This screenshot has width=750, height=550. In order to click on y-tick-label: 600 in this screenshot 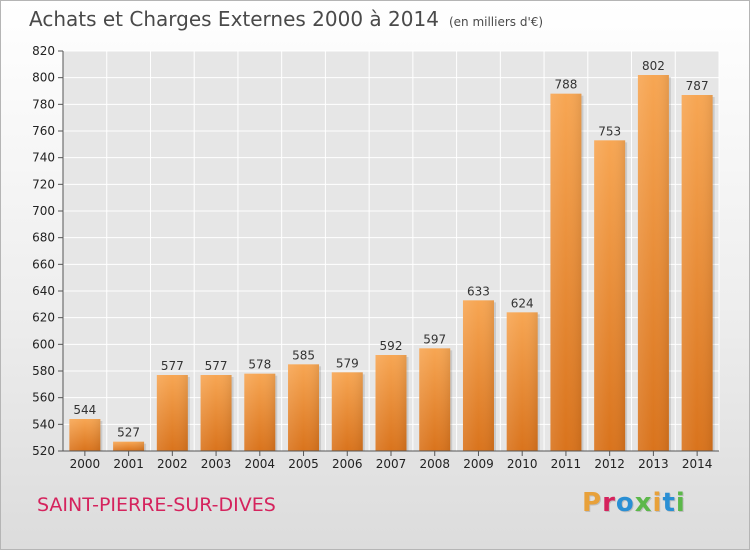, I will do `click(43, 344)`.